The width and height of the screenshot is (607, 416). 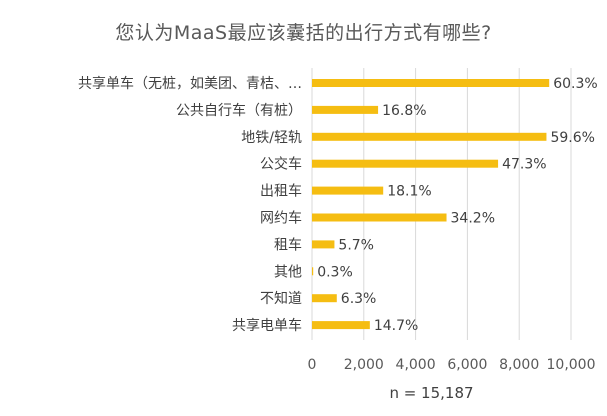 I want to click on category-label-6: 租车, so click(x=288, y=244).